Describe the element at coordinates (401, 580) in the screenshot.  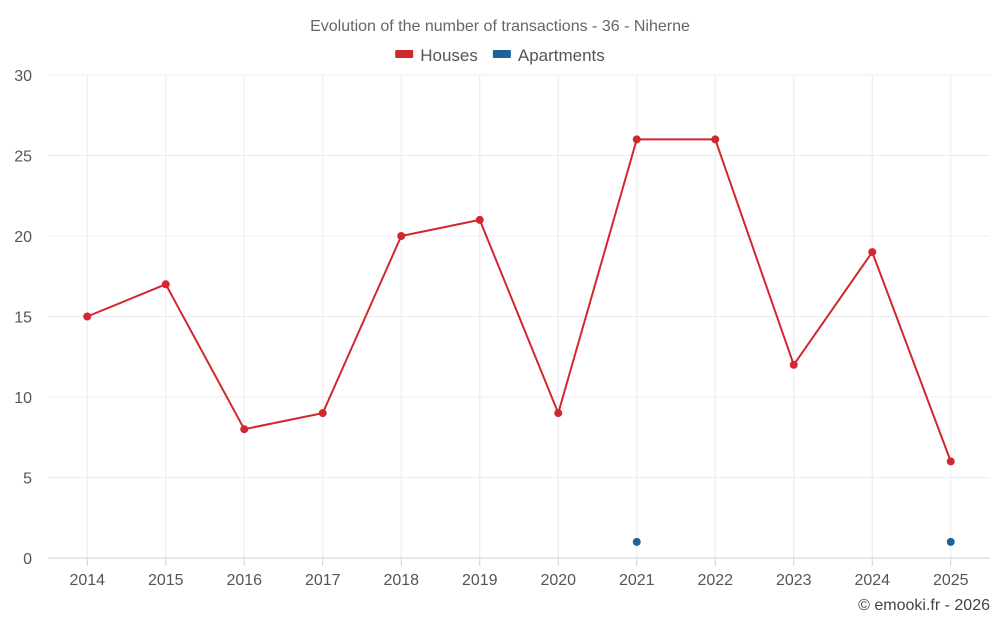
I see `x-tick-label: 2018` at that location.